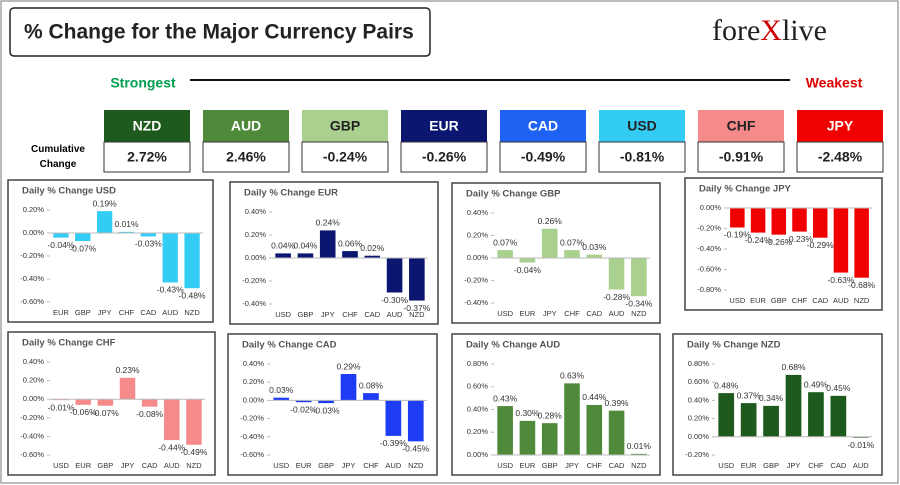 The height and width of the screenshot is (485, 900). I want to click on change-value: -0.24%, so click(345, 157).